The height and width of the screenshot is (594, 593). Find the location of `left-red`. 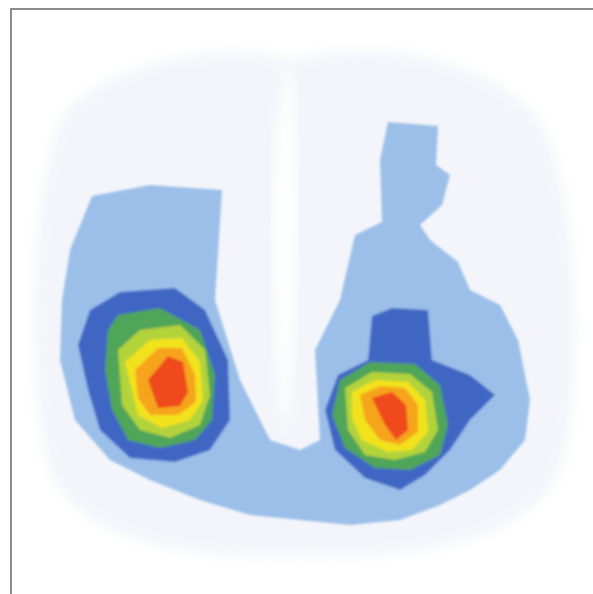

left-red is located at coordinates (168, 382).